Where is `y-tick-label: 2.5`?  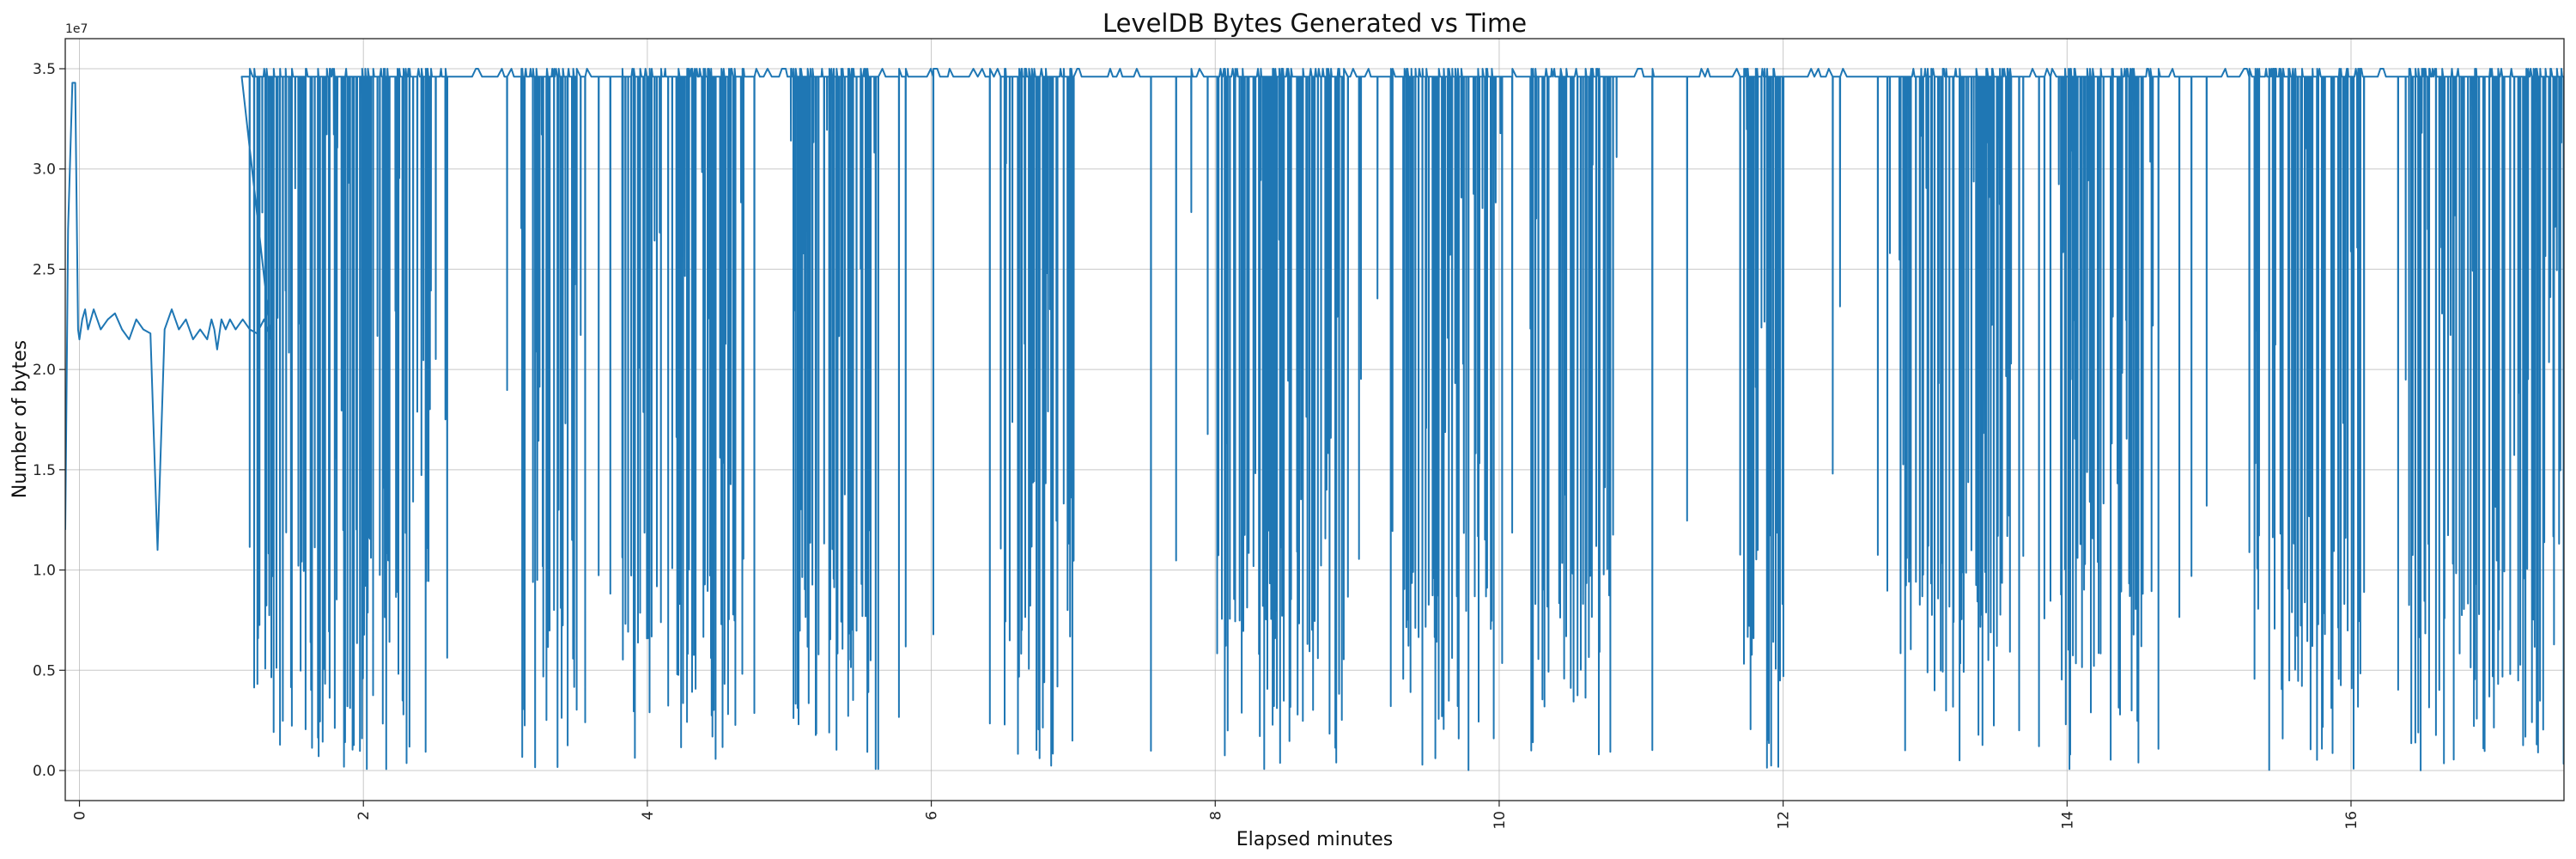 y-tick-label: 2.5 is located at coordinates (44, 269).